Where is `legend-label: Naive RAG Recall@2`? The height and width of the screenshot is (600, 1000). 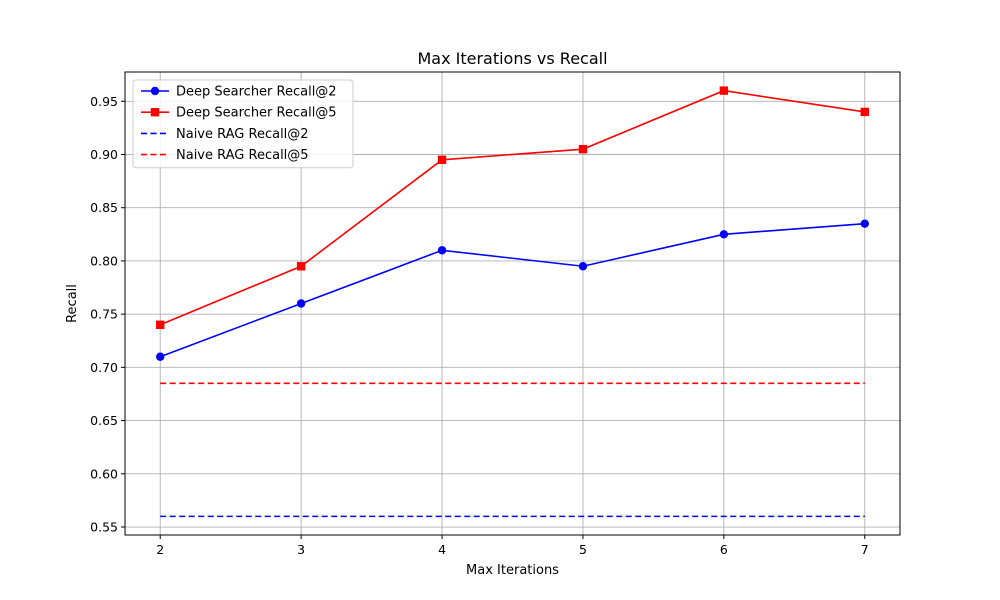 legend-label: Naive RAG Recall@2 is located at coordinates (242, 134).